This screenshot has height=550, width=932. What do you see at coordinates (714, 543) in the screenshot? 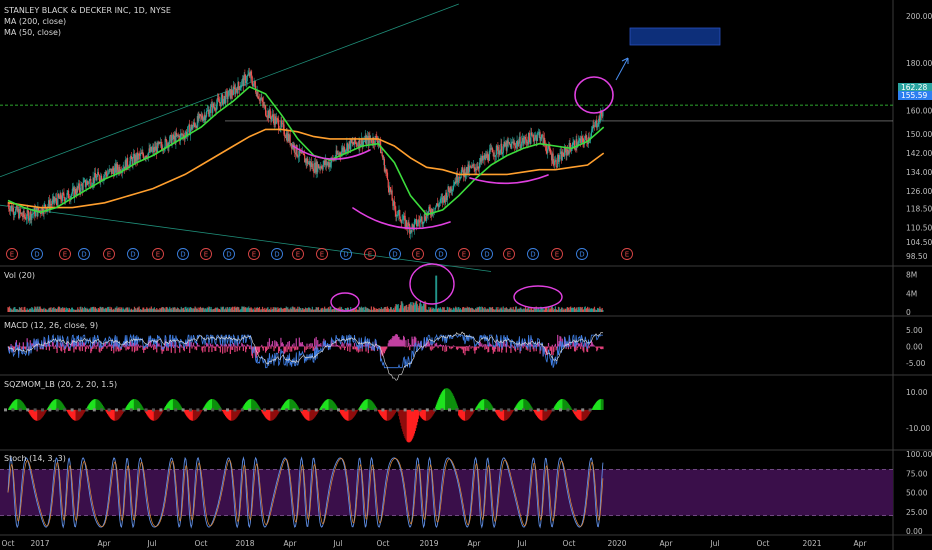
I see `time-axis-tick: Jul` at bounding box center [714, 543].